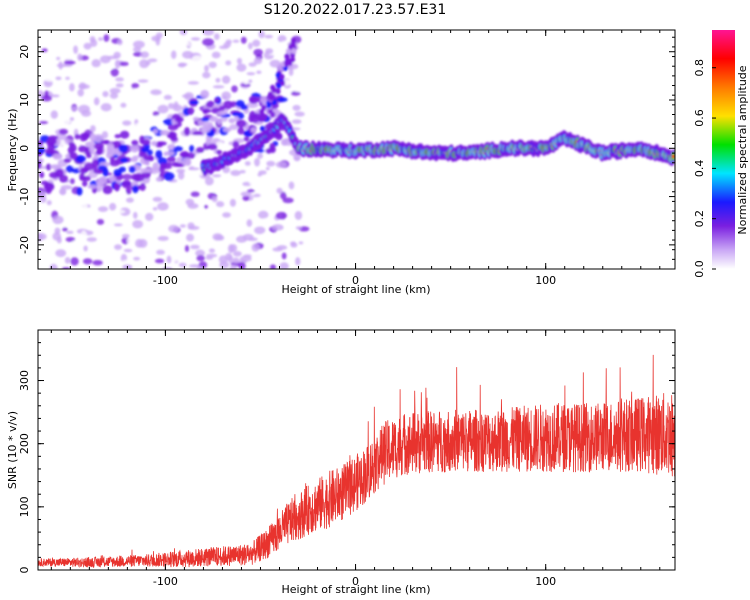 The width and height of the screenshot is (750, 600). What do you see at coordinates (355, 280) in the screenshot?
I see `x-tick-label: 0` at bounding box center [355, 280].